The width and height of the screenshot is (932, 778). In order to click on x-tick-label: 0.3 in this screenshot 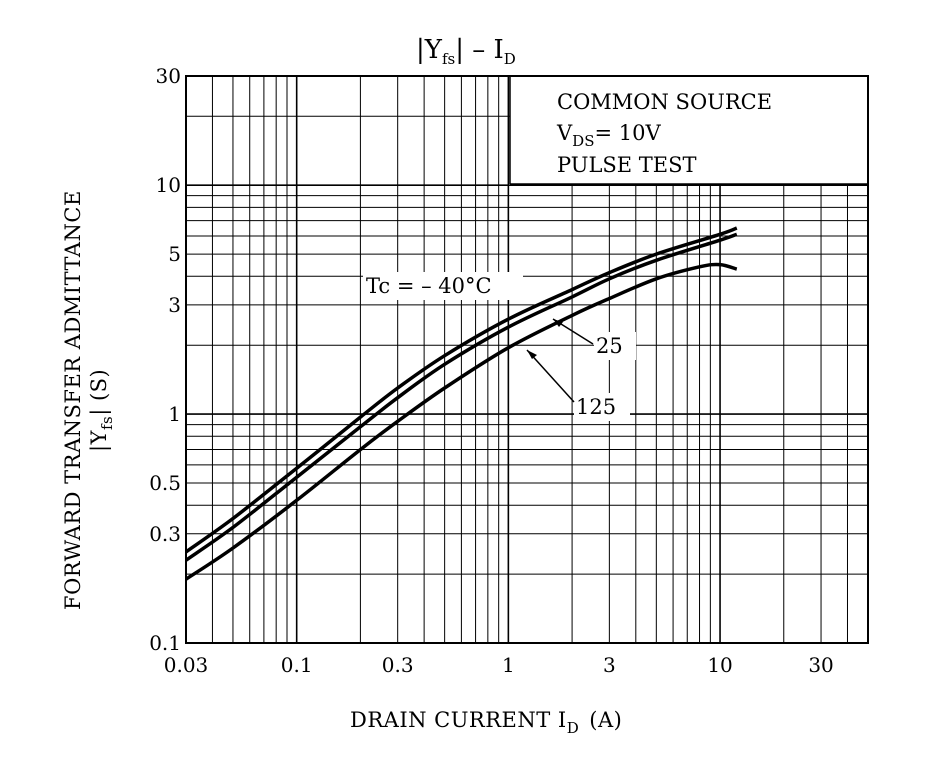, I will do `click(398, 665)`.